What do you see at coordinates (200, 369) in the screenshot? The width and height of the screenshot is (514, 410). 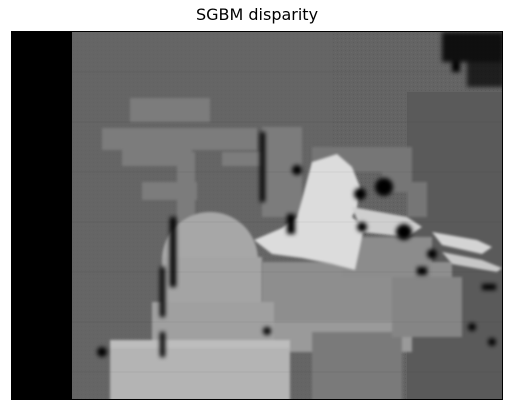 I see `foreground-box-region` at bounding box center [200, 369].